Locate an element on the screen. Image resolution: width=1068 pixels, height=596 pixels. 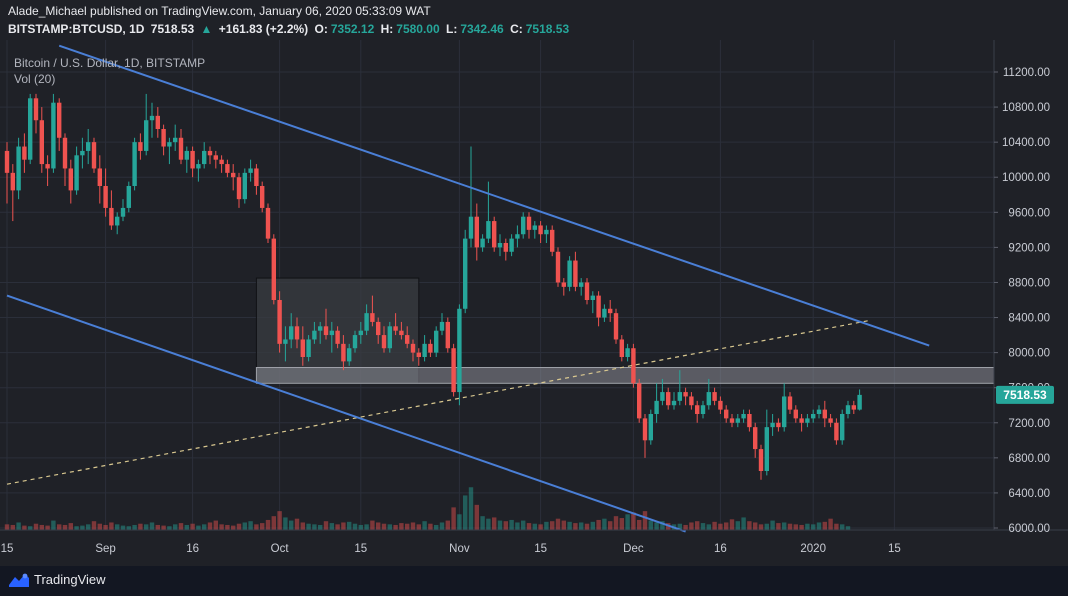
price-tick-label: 8800.00 is located at coordinates (1029, 283).